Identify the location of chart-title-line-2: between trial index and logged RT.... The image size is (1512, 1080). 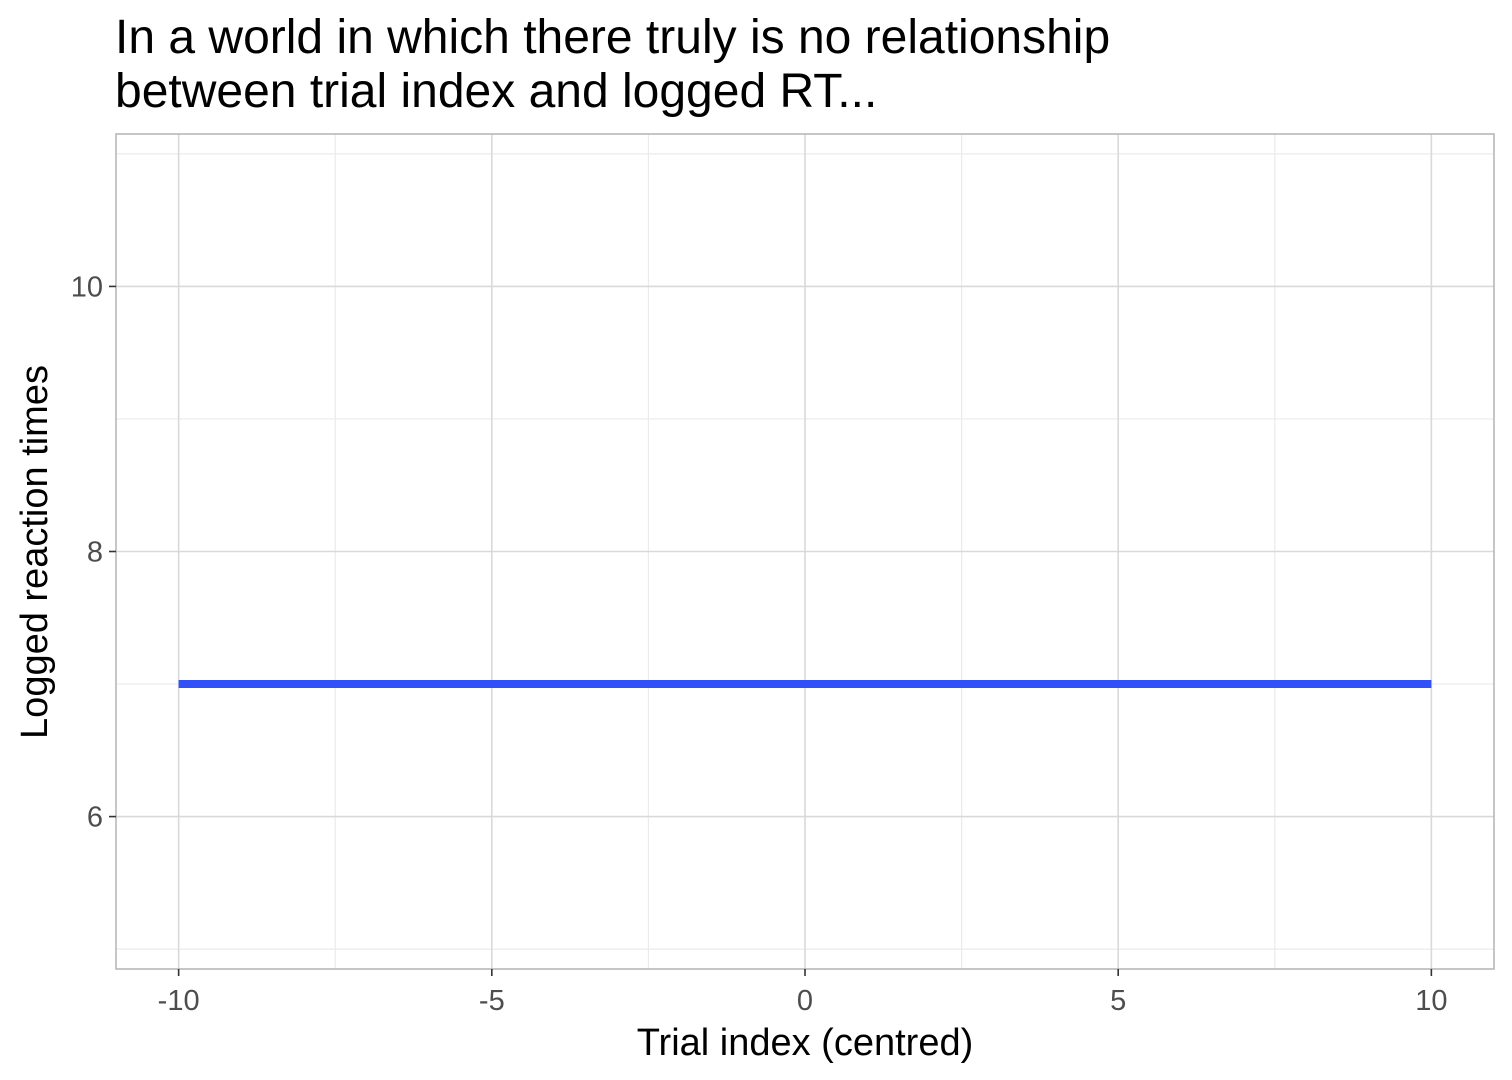
(496, 91).